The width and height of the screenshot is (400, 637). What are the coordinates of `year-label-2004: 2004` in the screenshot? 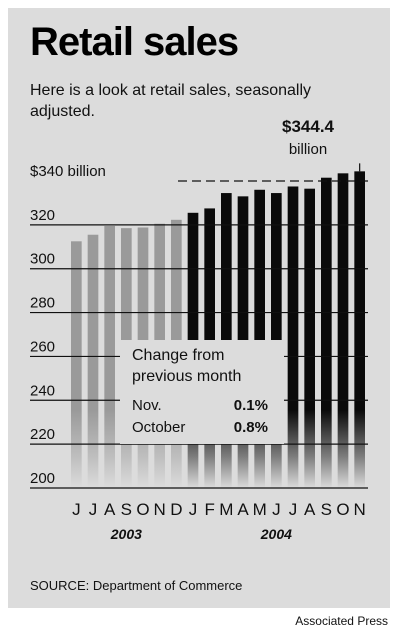 It's located at (276, 534).